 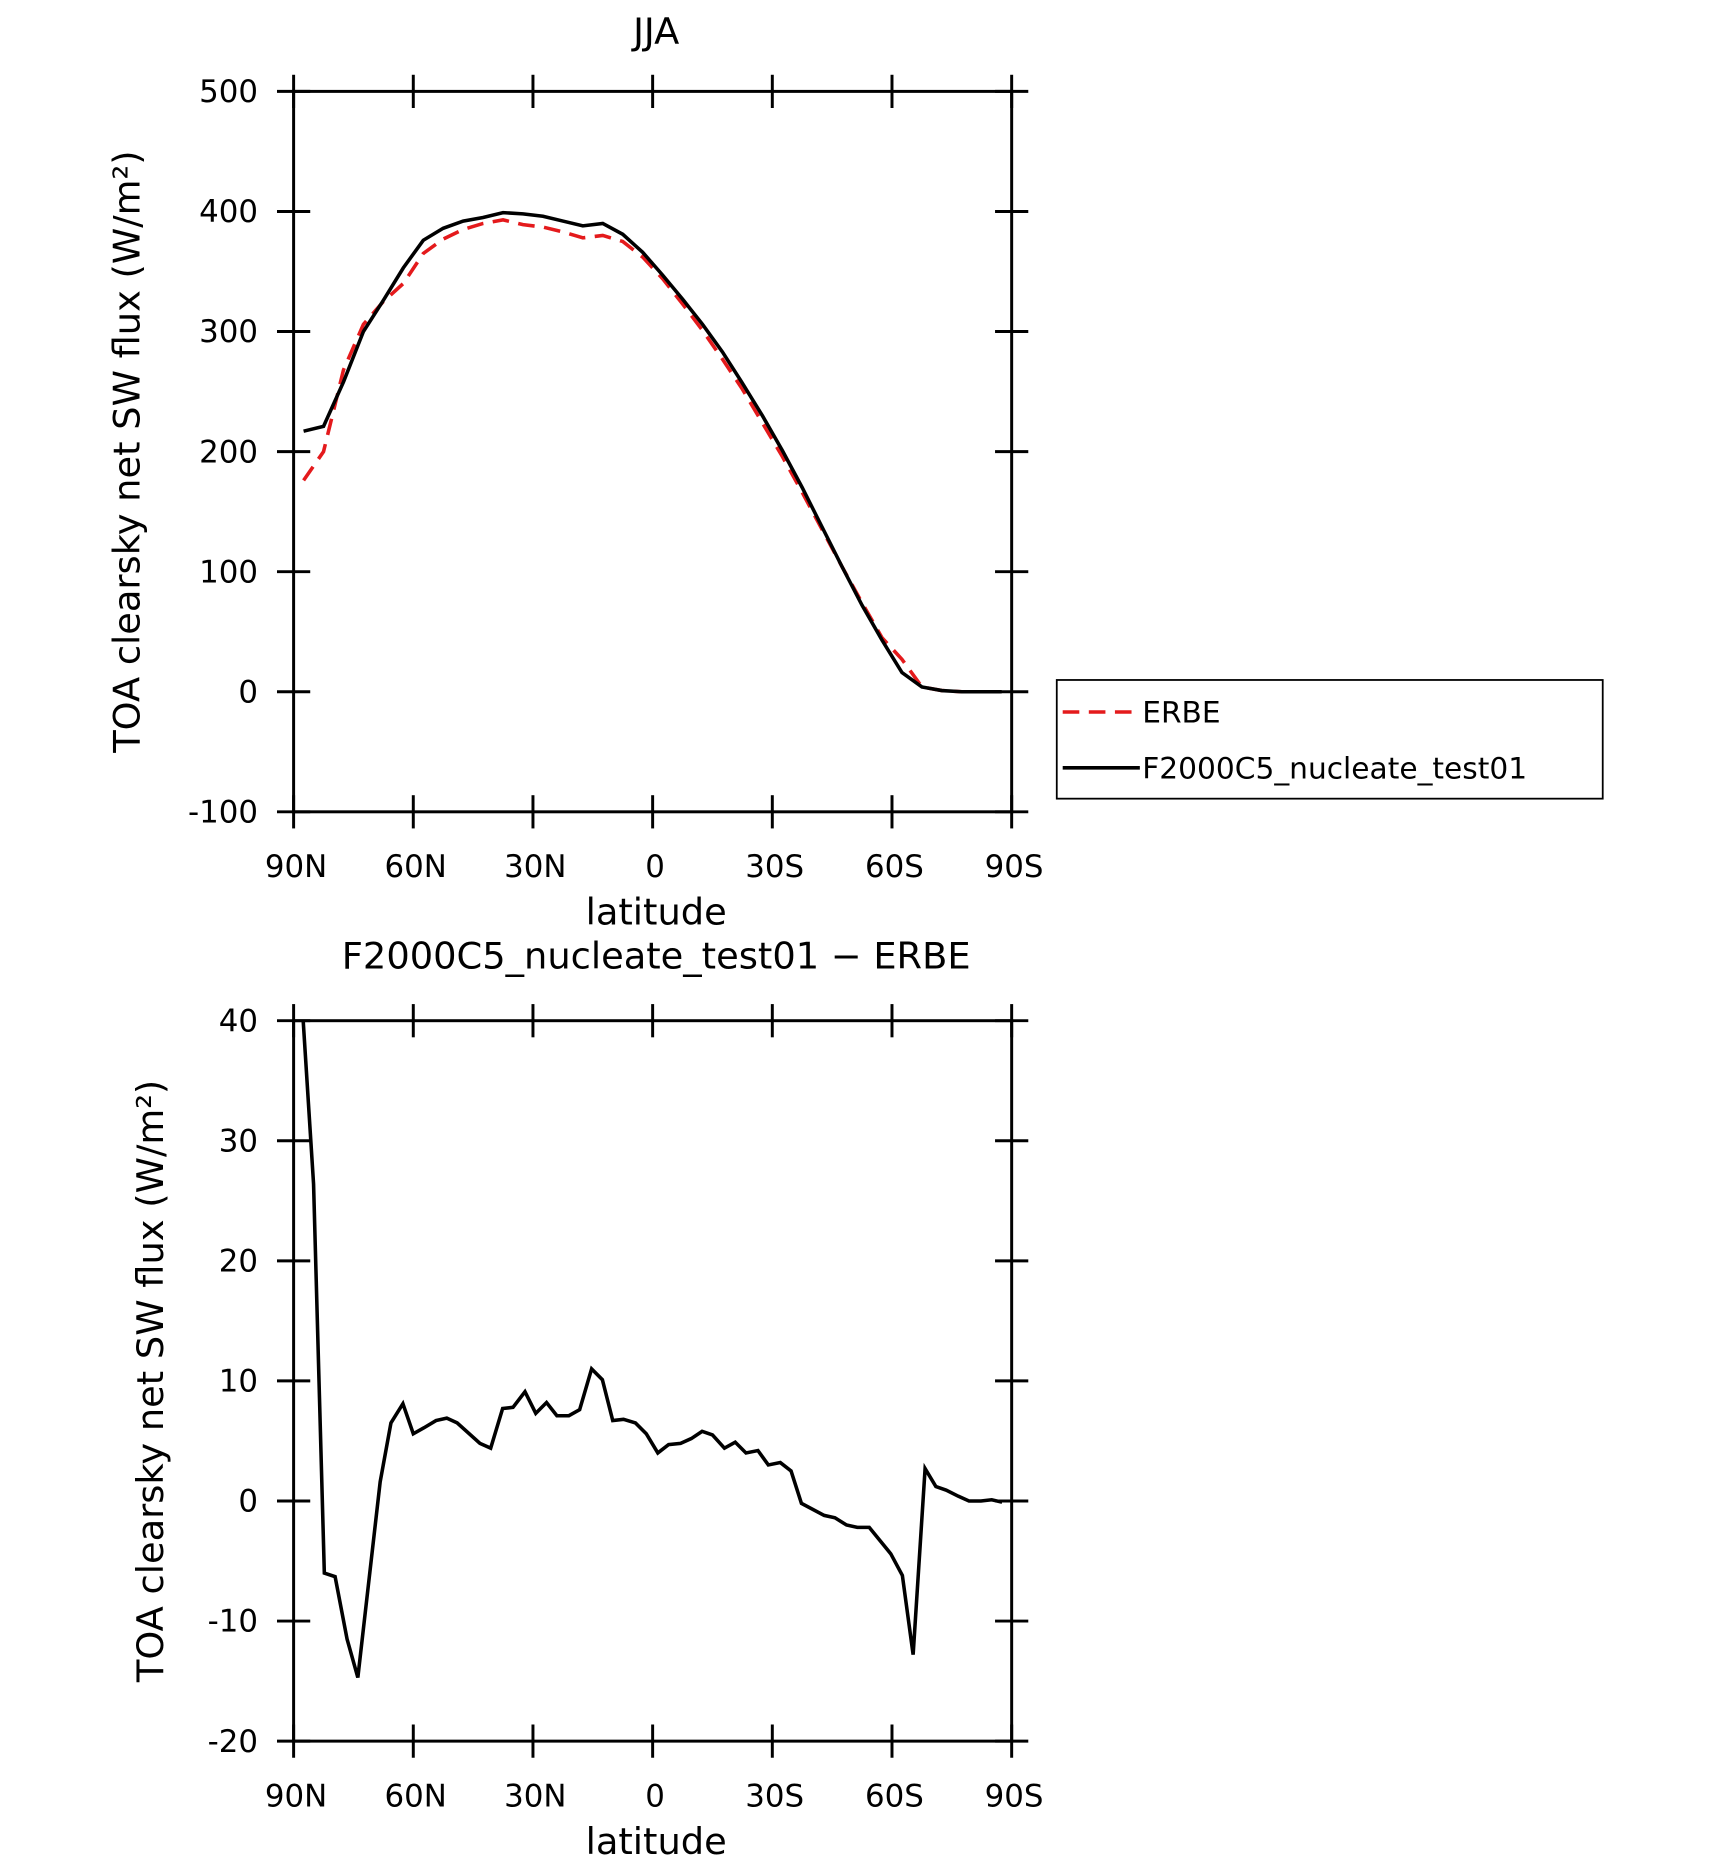 I want to click on y-tick-label: -20, so click(x=233, y=1742).